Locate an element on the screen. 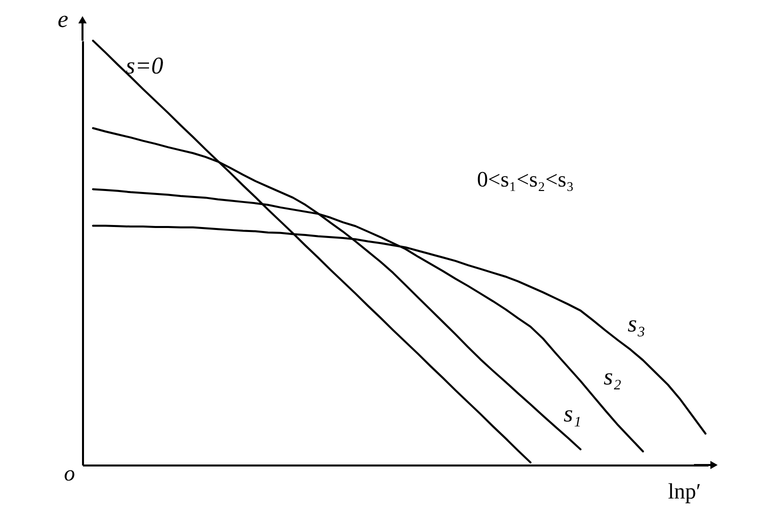 Image resolution: width=761 pixels, height=514 pixels. x-axis-title: lnp′ is located at coordinates (684, 491).